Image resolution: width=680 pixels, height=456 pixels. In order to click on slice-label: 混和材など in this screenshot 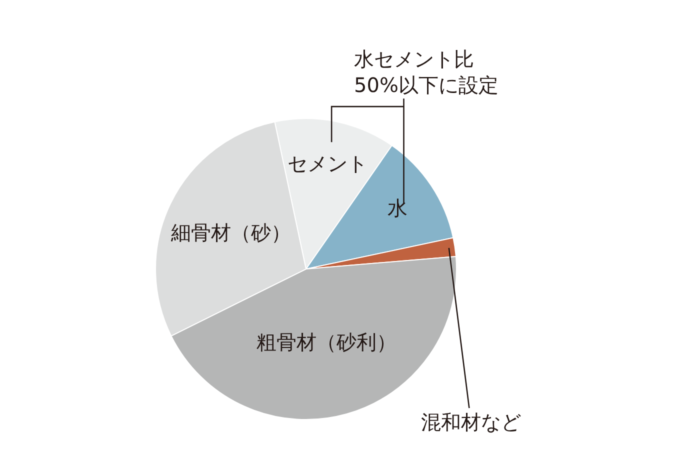, I will do `click(471, 422)`.